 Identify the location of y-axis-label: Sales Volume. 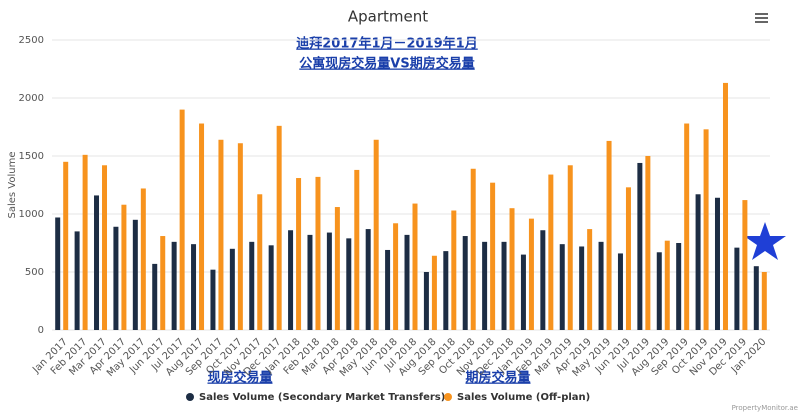
(12, 185).